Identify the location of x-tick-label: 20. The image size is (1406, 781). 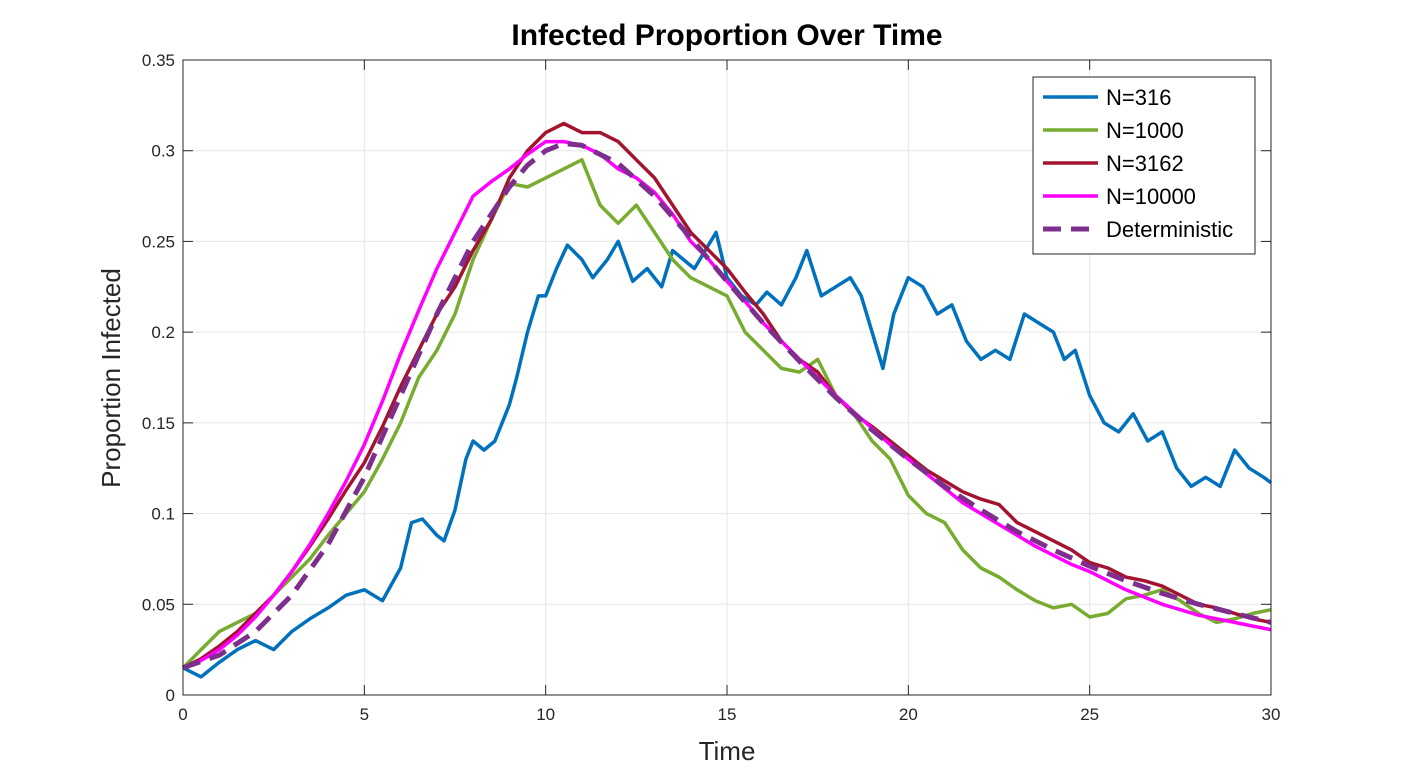
(908, 714).